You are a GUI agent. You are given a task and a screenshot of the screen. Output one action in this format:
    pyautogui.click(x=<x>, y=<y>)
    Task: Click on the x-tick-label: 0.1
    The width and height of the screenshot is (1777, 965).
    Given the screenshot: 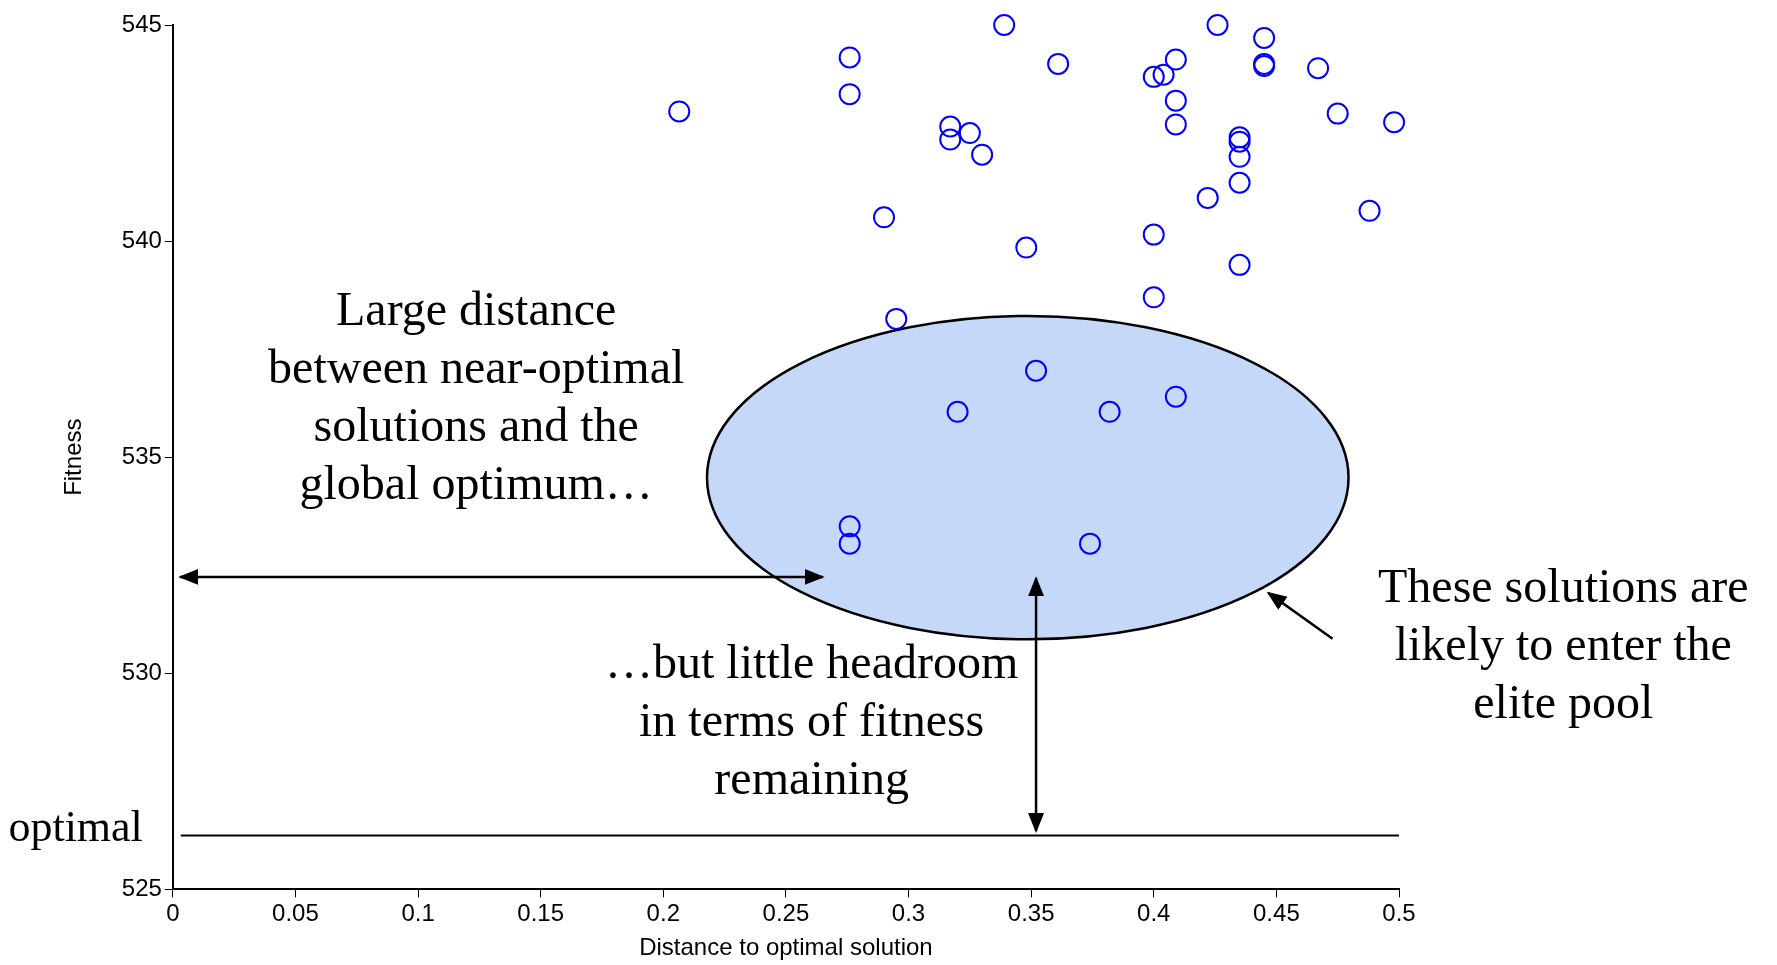 What is the action you would take?
    pyautogui.click(x=418, y=913)
    